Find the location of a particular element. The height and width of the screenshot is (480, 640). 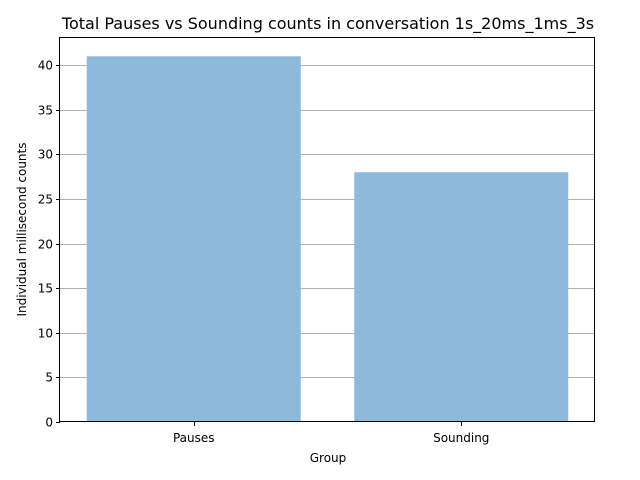

y-tick-label: 15 is located at coordinates (45, 289).